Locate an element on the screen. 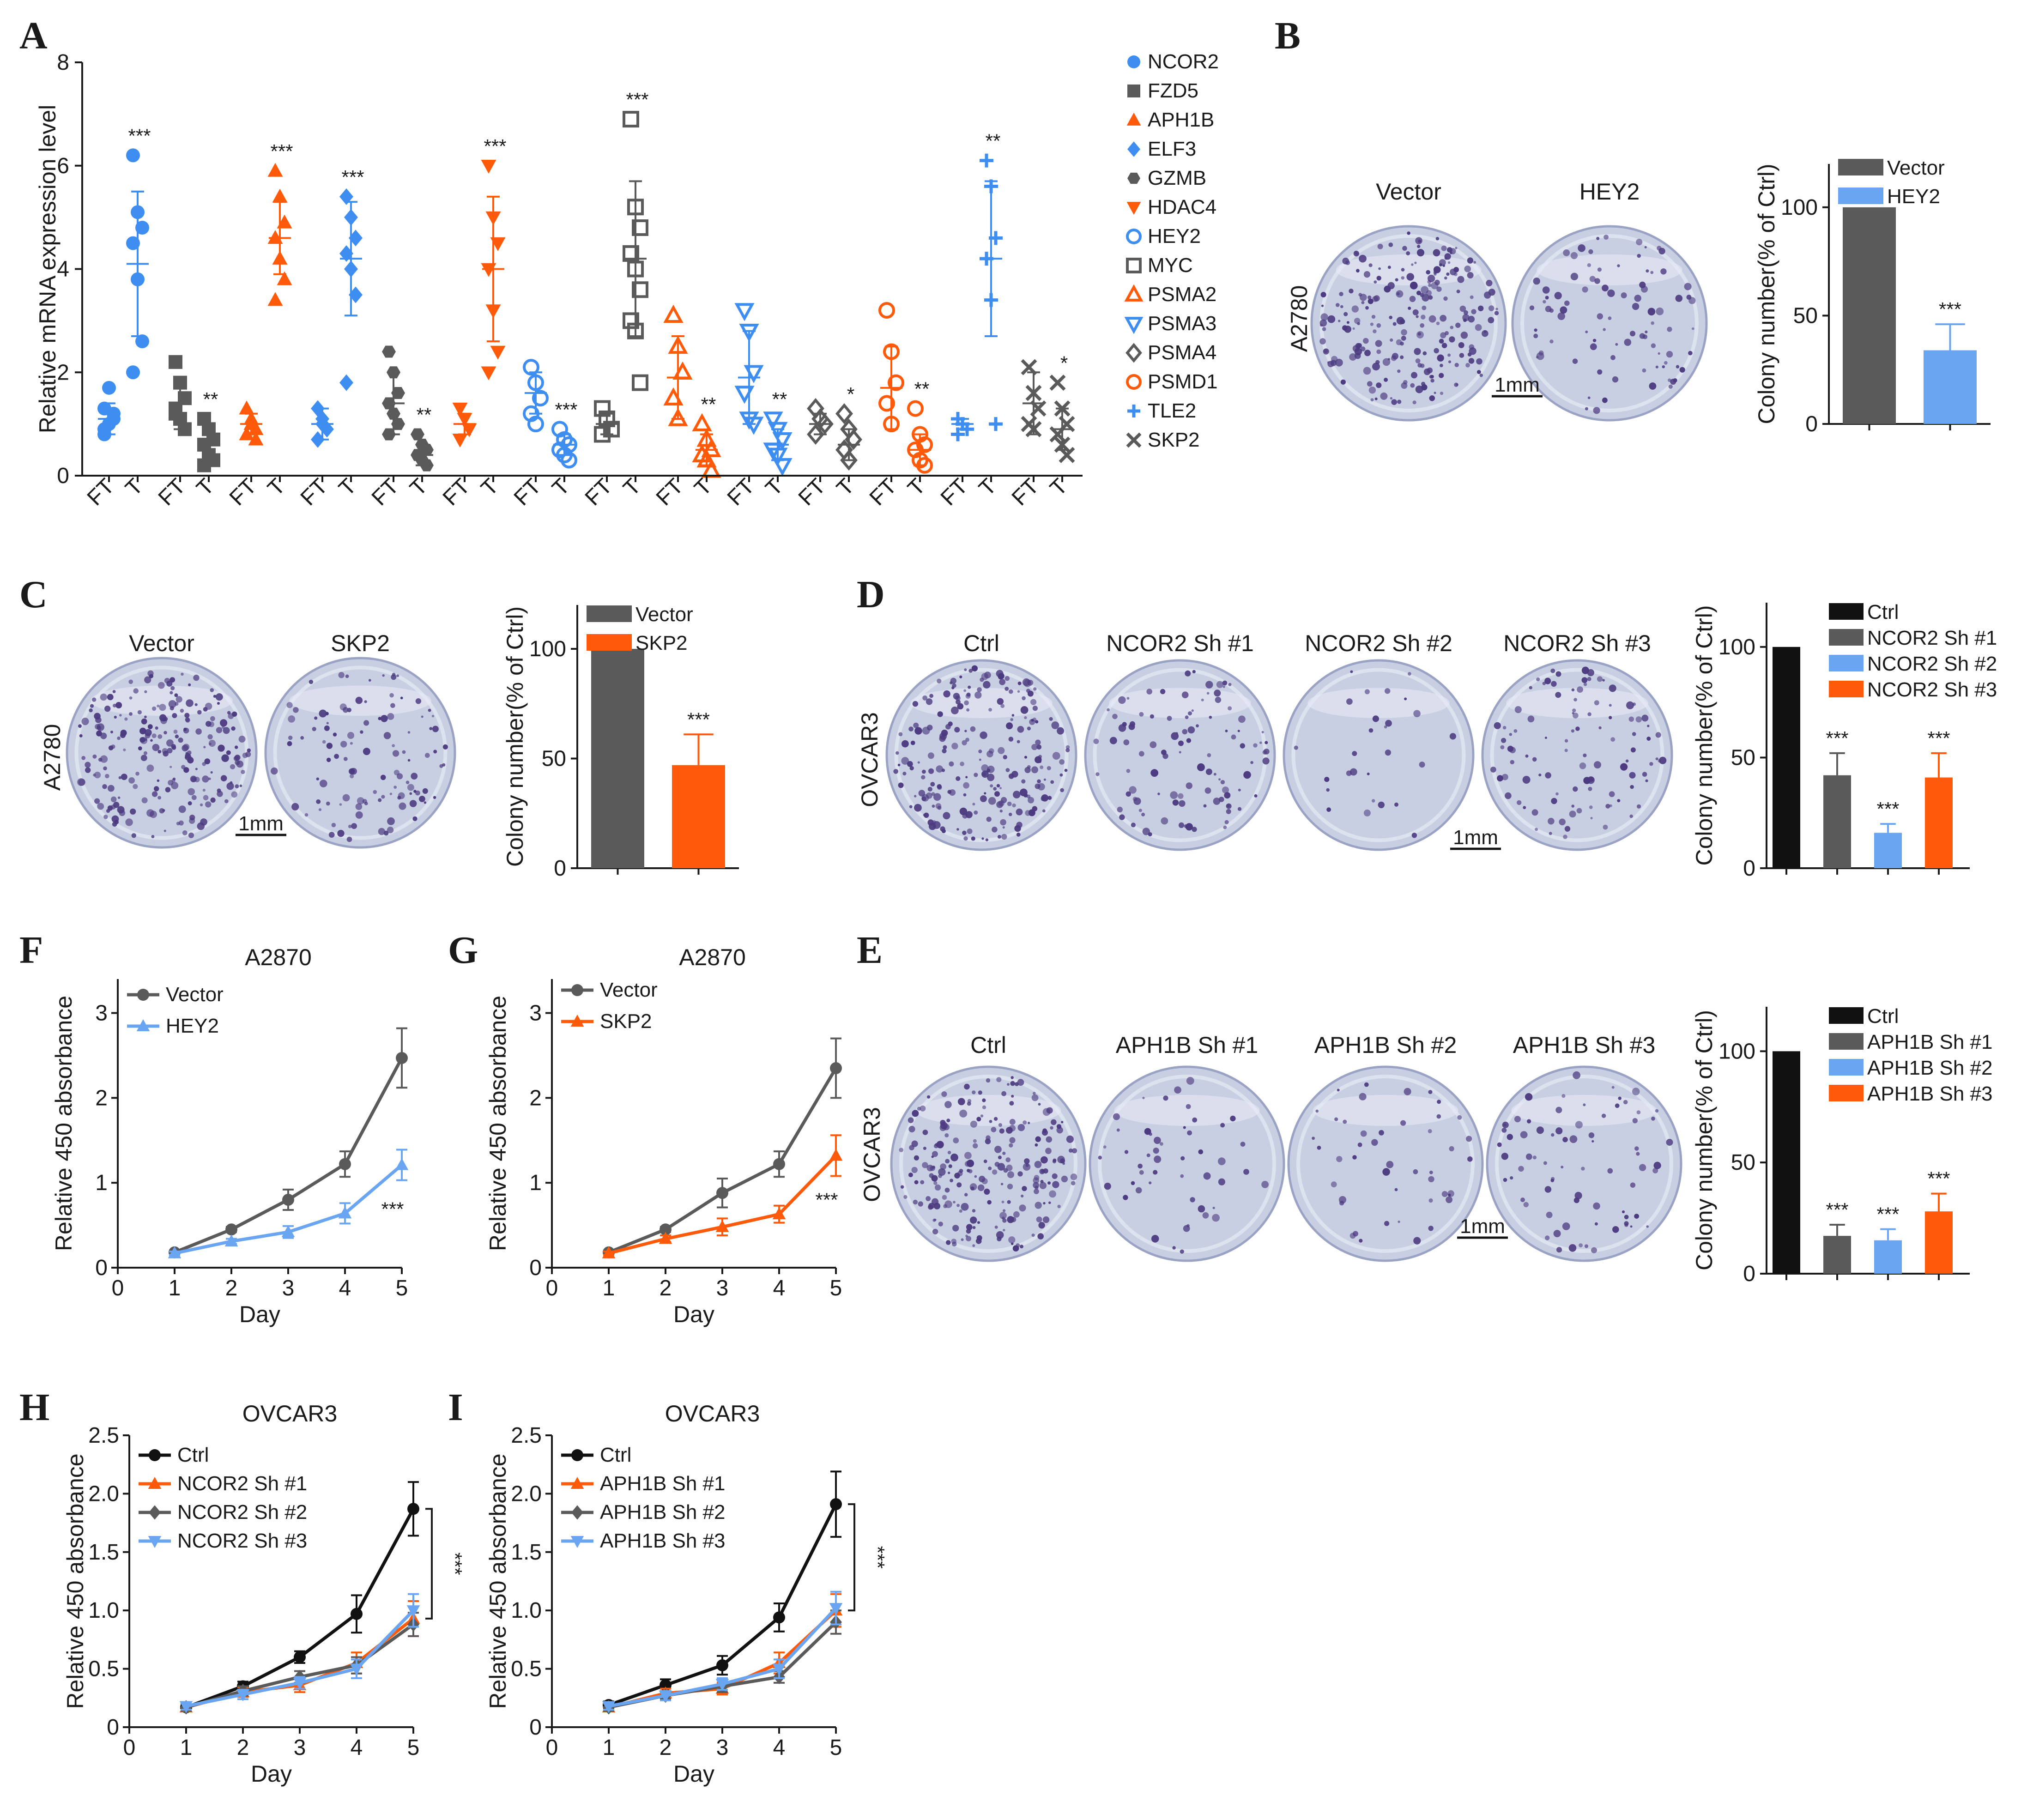 This screenshot has width=2021, height=1820. mean-sd-psma3-ft is located at coordinates (749, 377).